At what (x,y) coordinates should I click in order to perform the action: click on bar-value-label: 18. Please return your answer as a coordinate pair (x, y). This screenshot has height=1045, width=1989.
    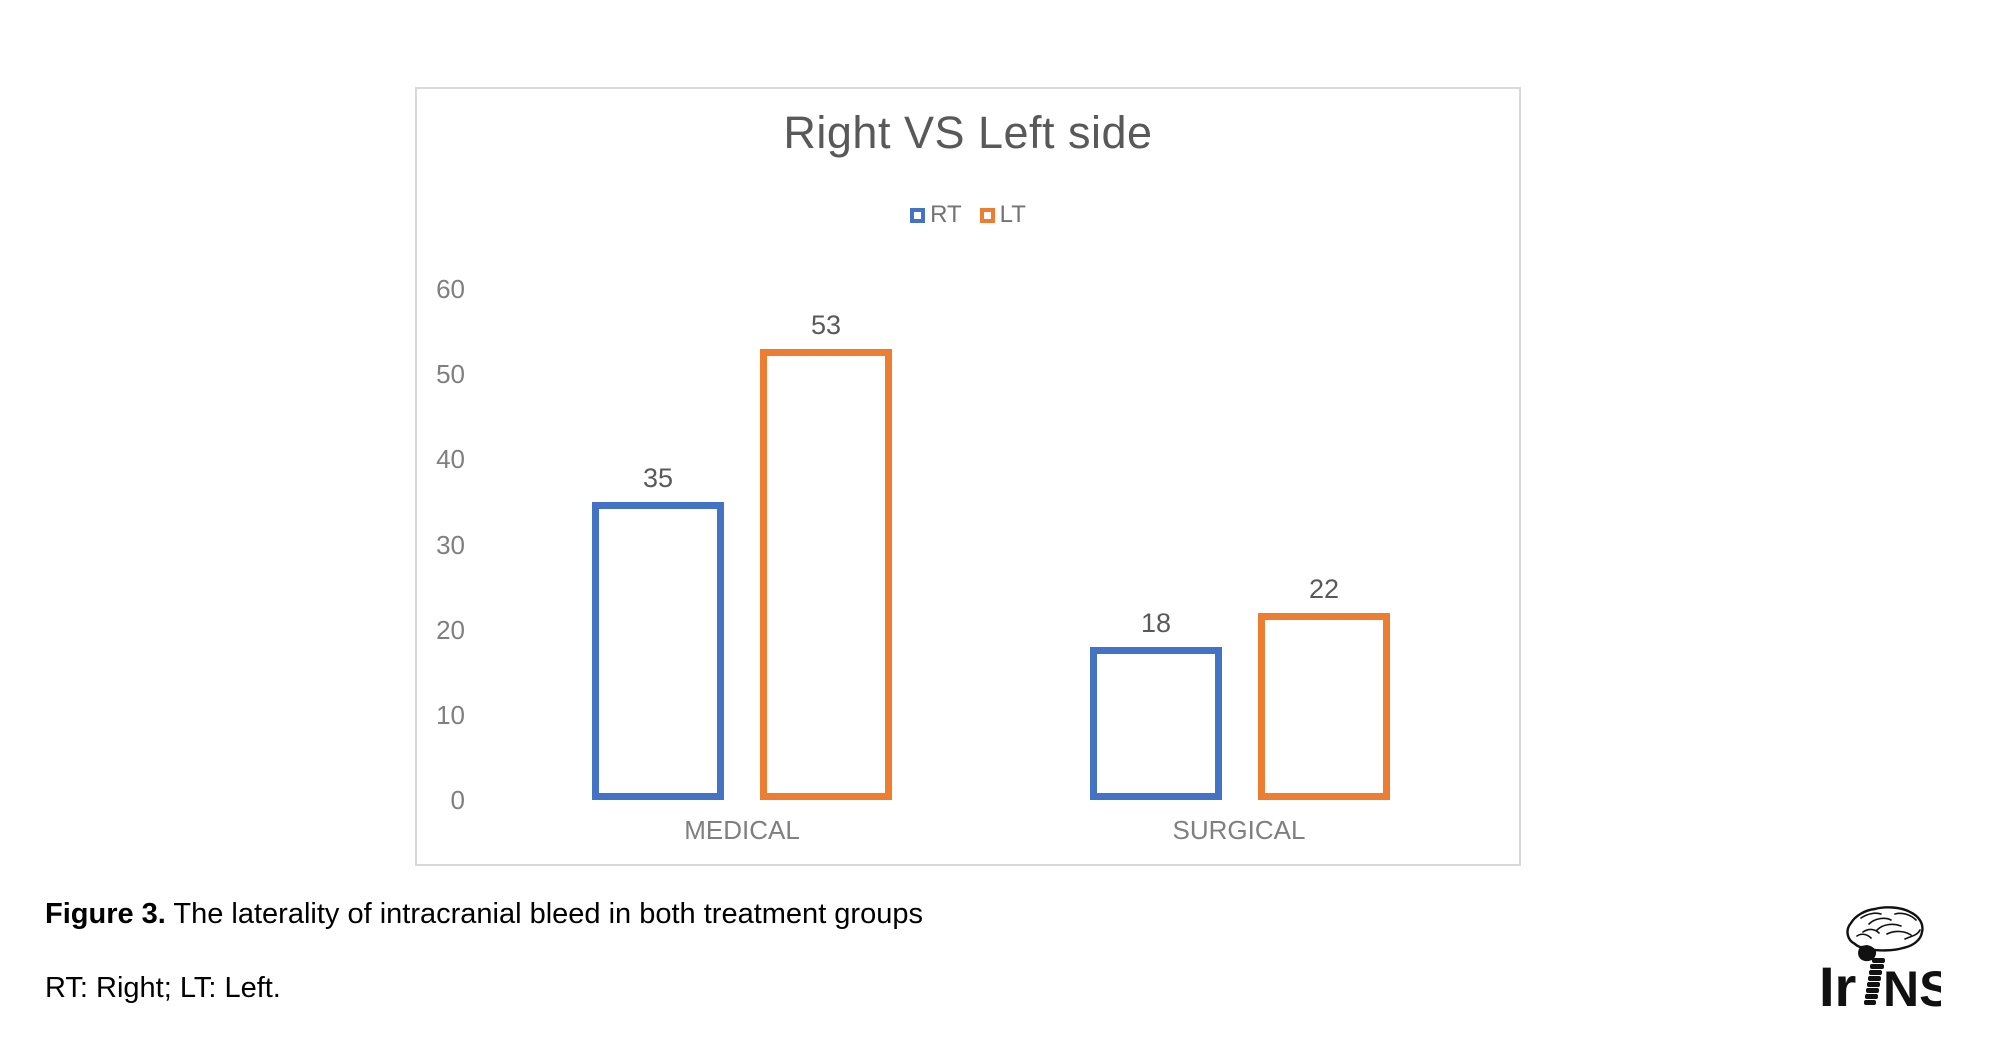
    Looking at the image, I should click on (1156, 622).